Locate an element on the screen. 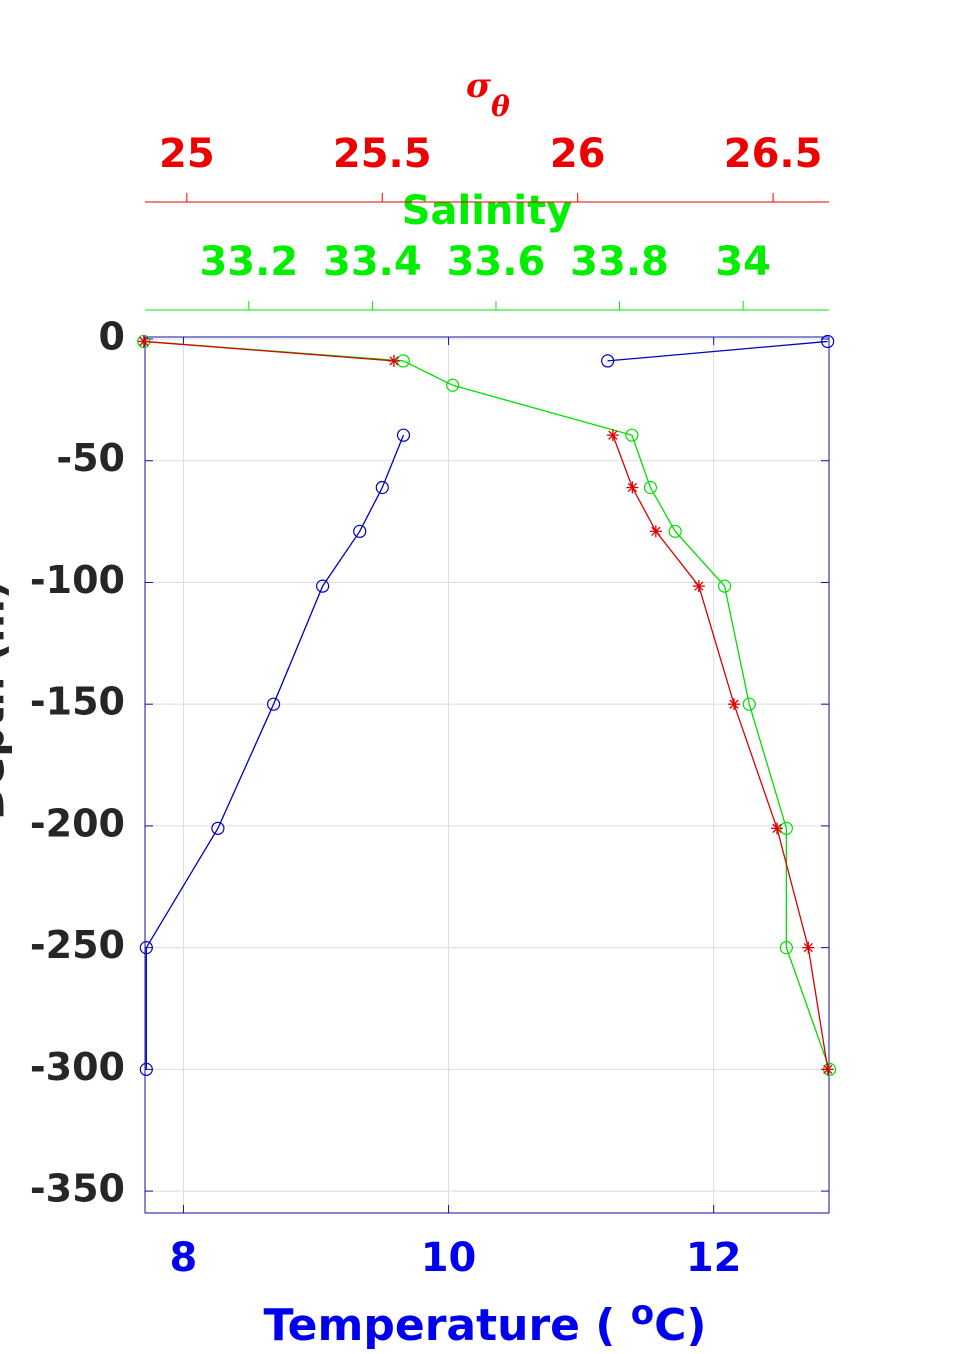 This screenshot has width=975, height=1354. x-axis-label: Salinity is located at coordinates (487, 211).